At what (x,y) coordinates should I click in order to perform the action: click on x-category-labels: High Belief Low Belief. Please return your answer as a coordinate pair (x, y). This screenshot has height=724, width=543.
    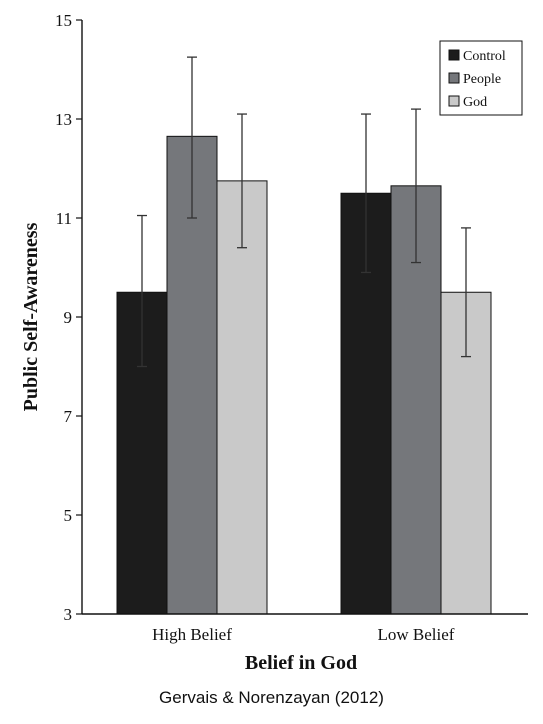
    Looking at the image, I should click on (303, 634).